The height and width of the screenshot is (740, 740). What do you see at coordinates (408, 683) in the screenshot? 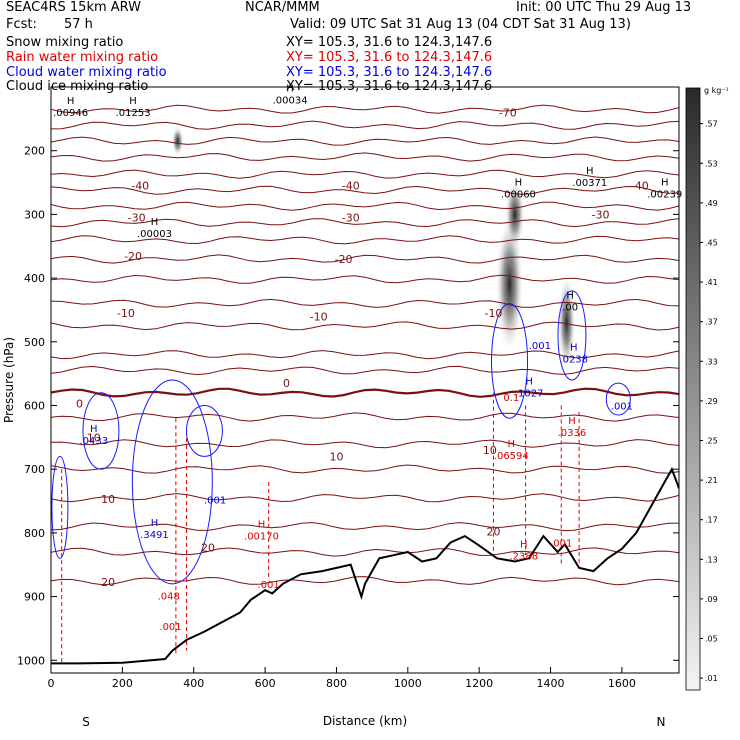
I see `x-tick-label: 1000` at bounding box center [408, 683].